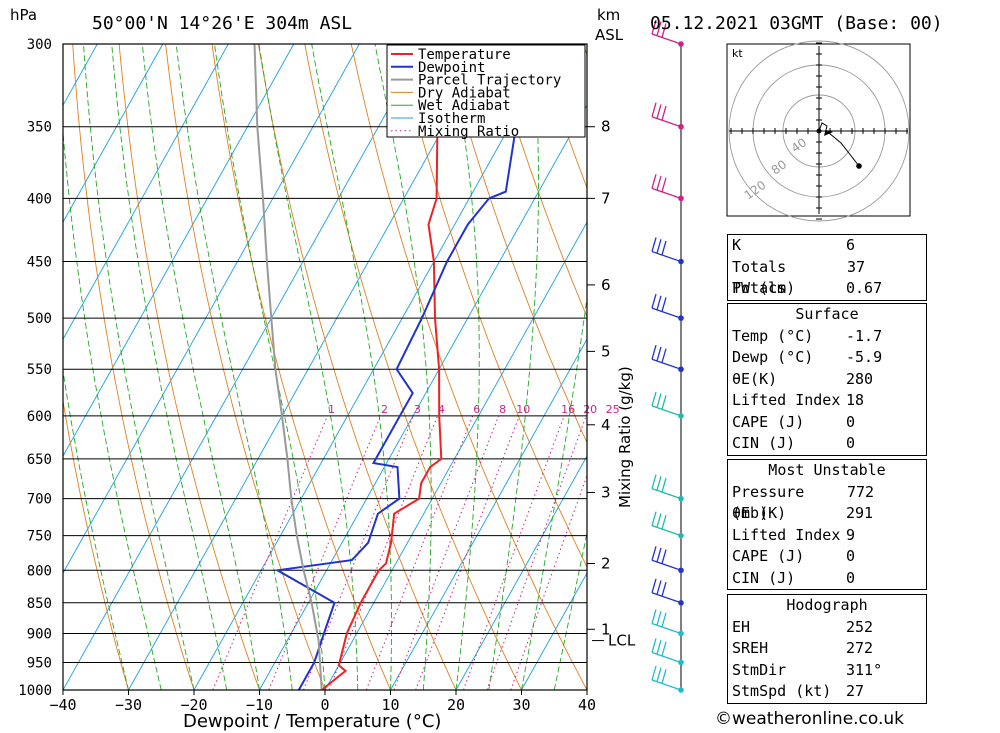  What do you see at coordinates (39, 460) in the screenshot?
I see `pressure-tick-label: 650` at bounding box center [39, 460].